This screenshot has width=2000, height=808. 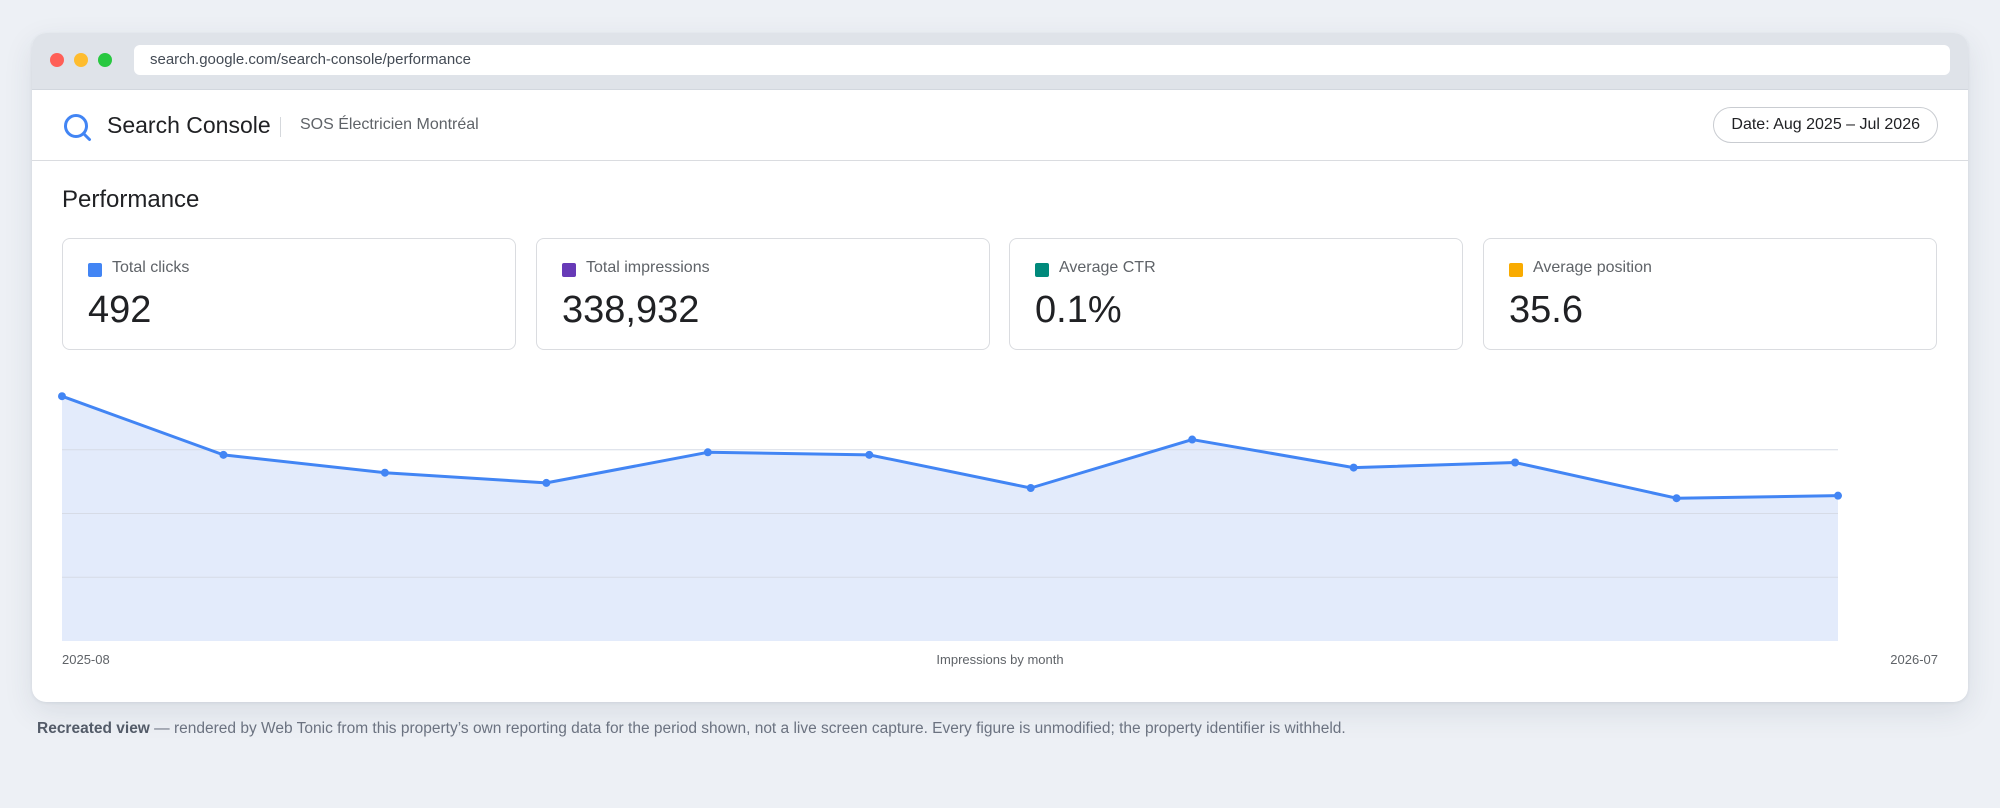 I want to click on x-axis-start-label: 2025-08, so click(x=86, y=659).